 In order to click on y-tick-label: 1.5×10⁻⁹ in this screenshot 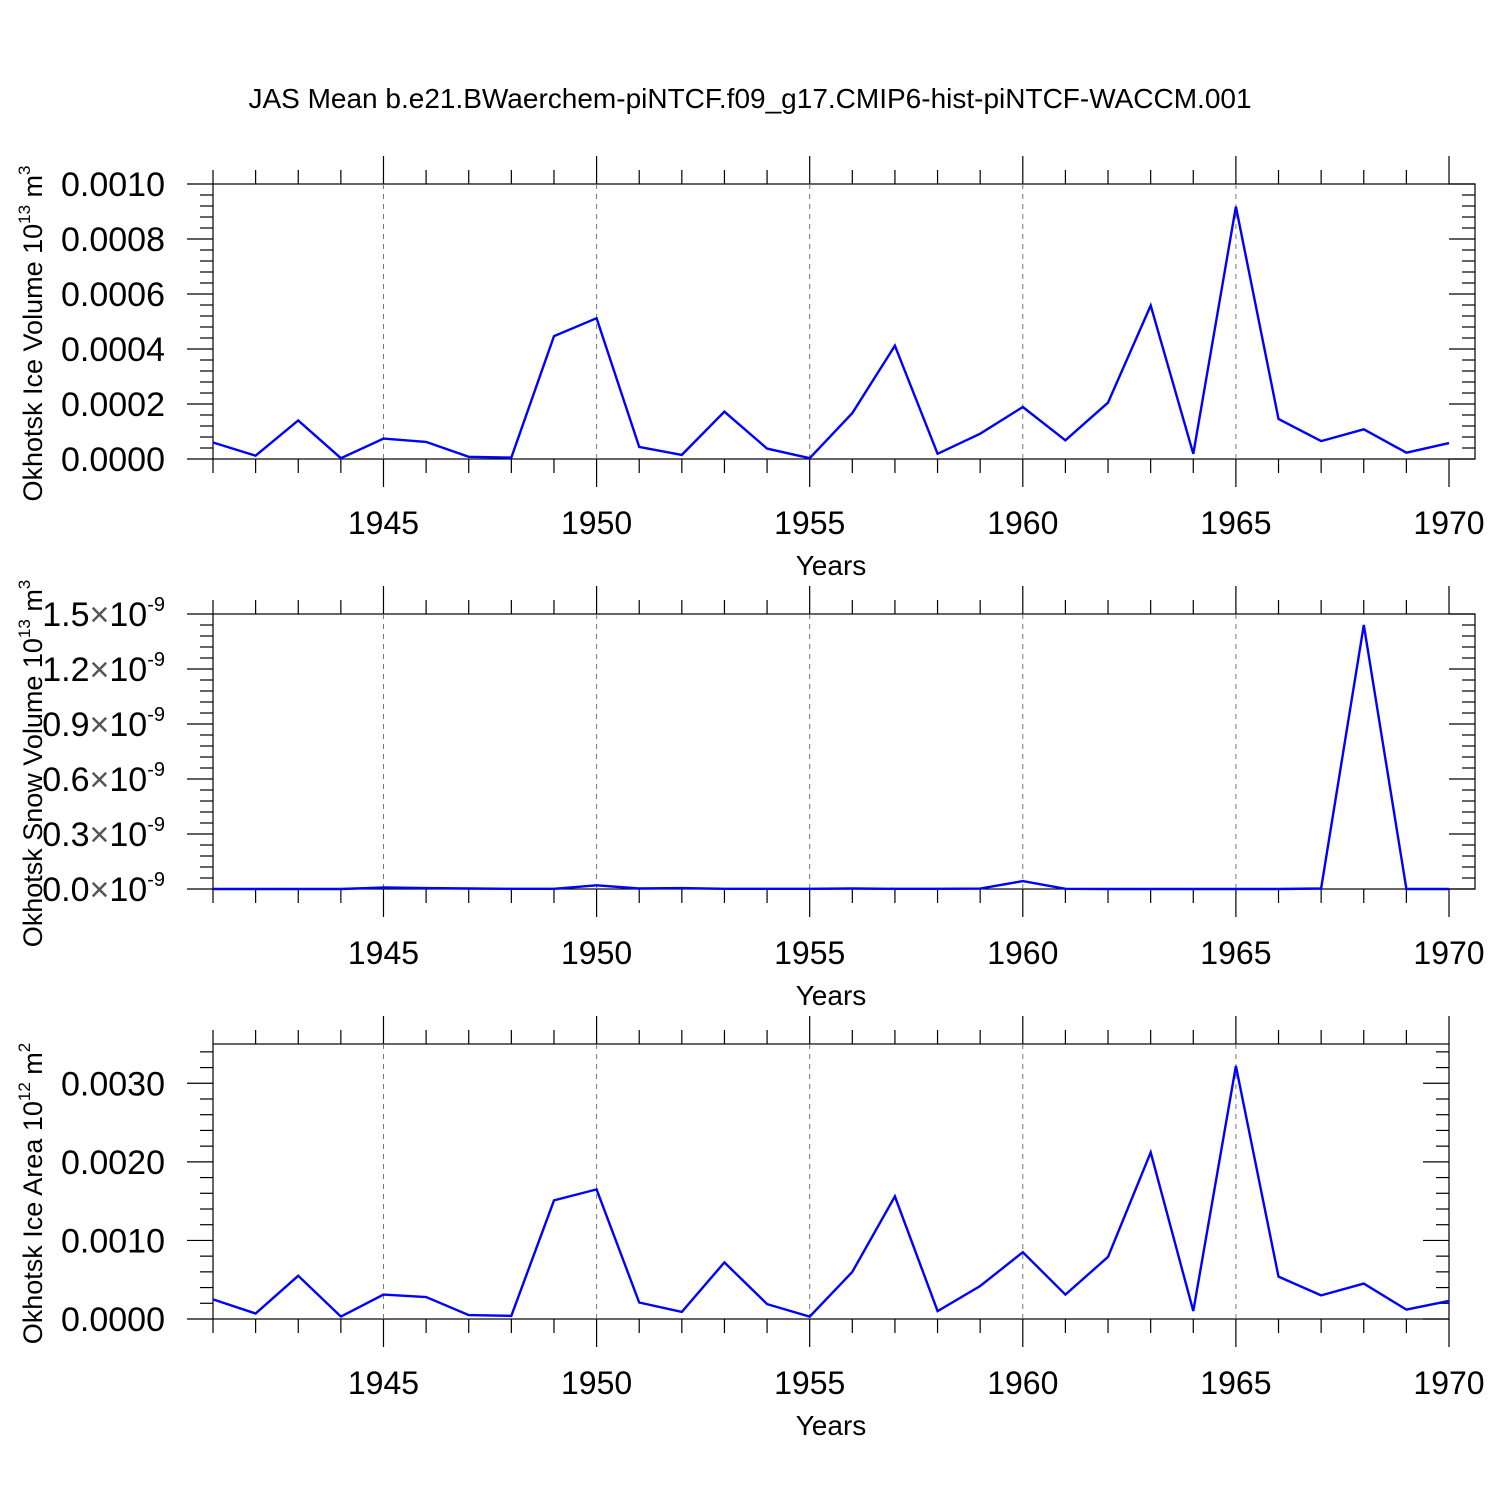, I will do `click(103, 614)`.